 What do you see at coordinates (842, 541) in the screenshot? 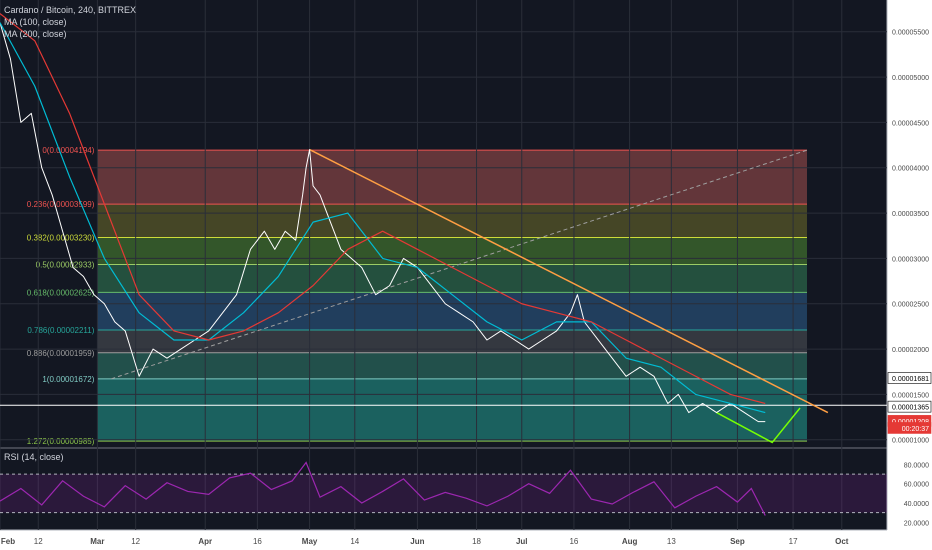
I see `time-tick-label: Oct` at bounding box center [842, 541].